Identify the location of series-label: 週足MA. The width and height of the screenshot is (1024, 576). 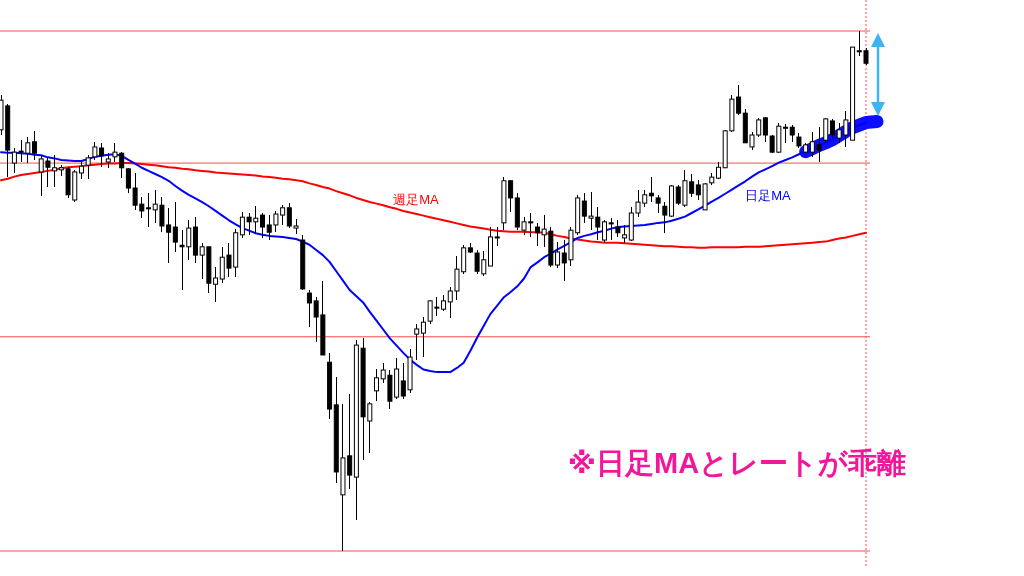
(416, 199).